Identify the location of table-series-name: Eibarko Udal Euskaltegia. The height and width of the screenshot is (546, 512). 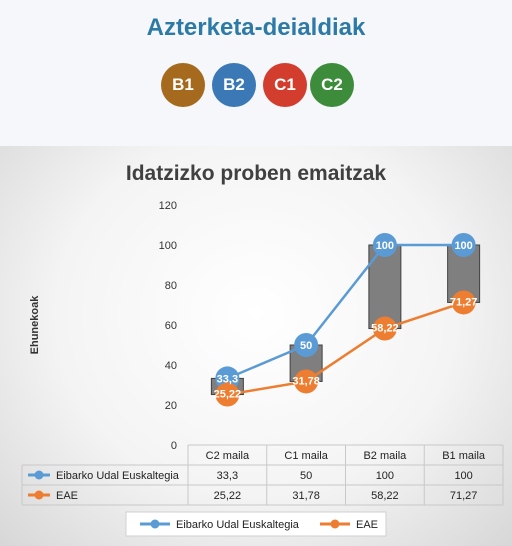
(118, 476).